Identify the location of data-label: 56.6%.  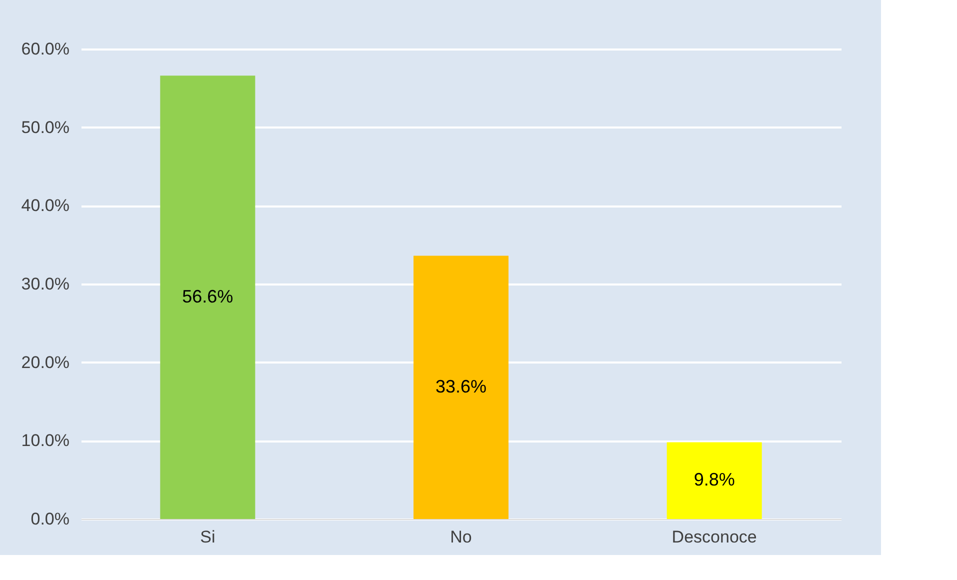
(208, 296).